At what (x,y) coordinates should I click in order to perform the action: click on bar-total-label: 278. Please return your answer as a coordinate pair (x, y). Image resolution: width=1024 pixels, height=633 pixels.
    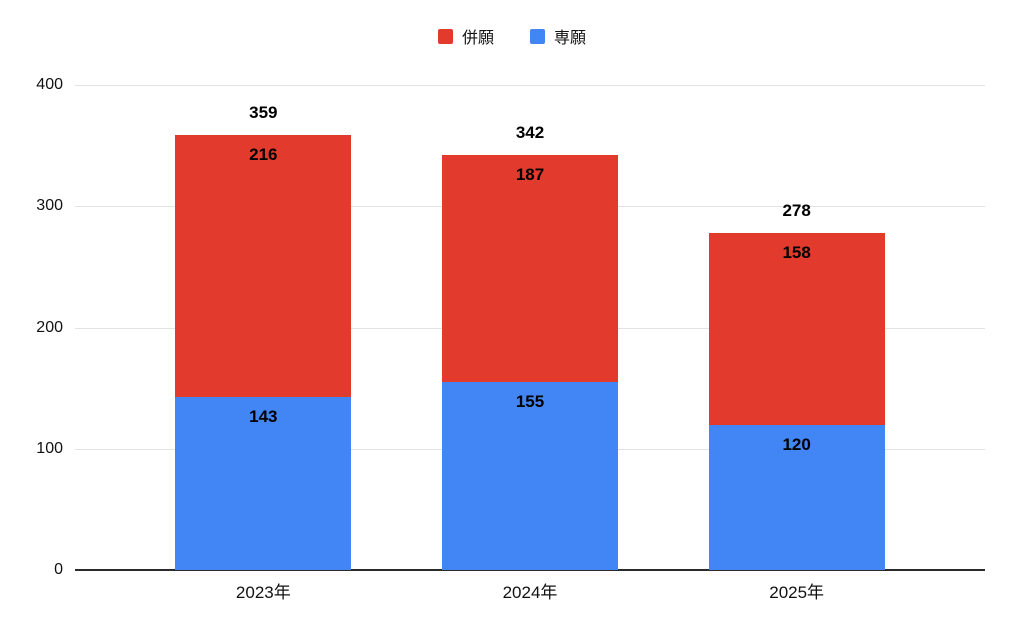
    Looking at the image, I should click on (796, 210).